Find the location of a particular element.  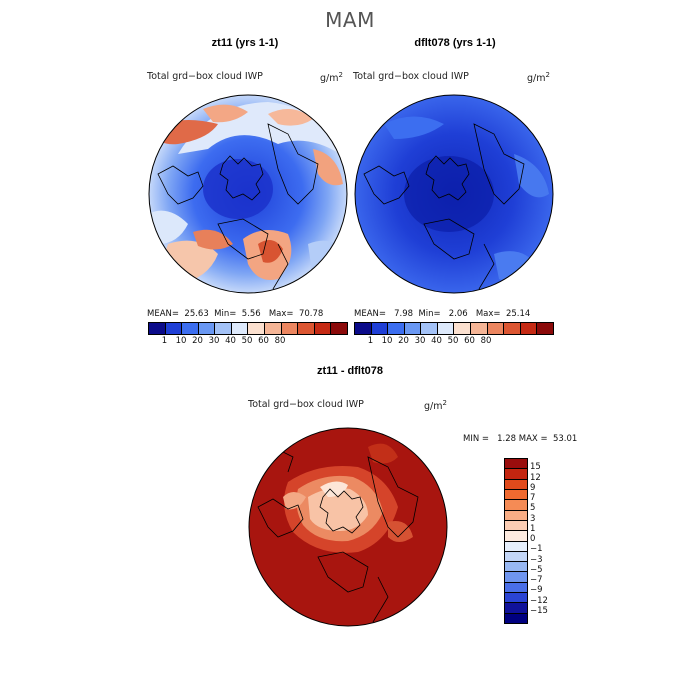

panel-1-colorbar-tick-label: 50 is located at coordinates (247, 341).